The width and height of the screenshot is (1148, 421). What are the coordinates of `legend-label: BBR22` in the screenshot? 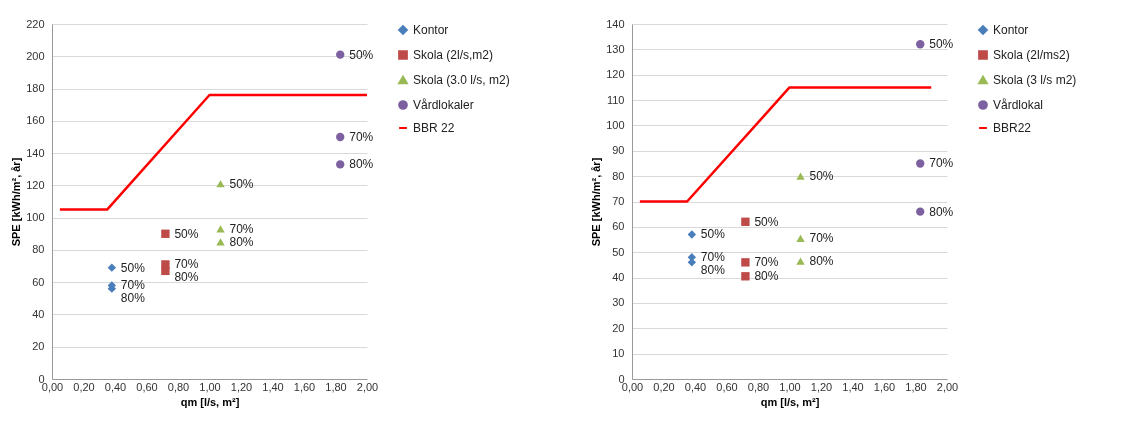 It's located at (1012, 128).